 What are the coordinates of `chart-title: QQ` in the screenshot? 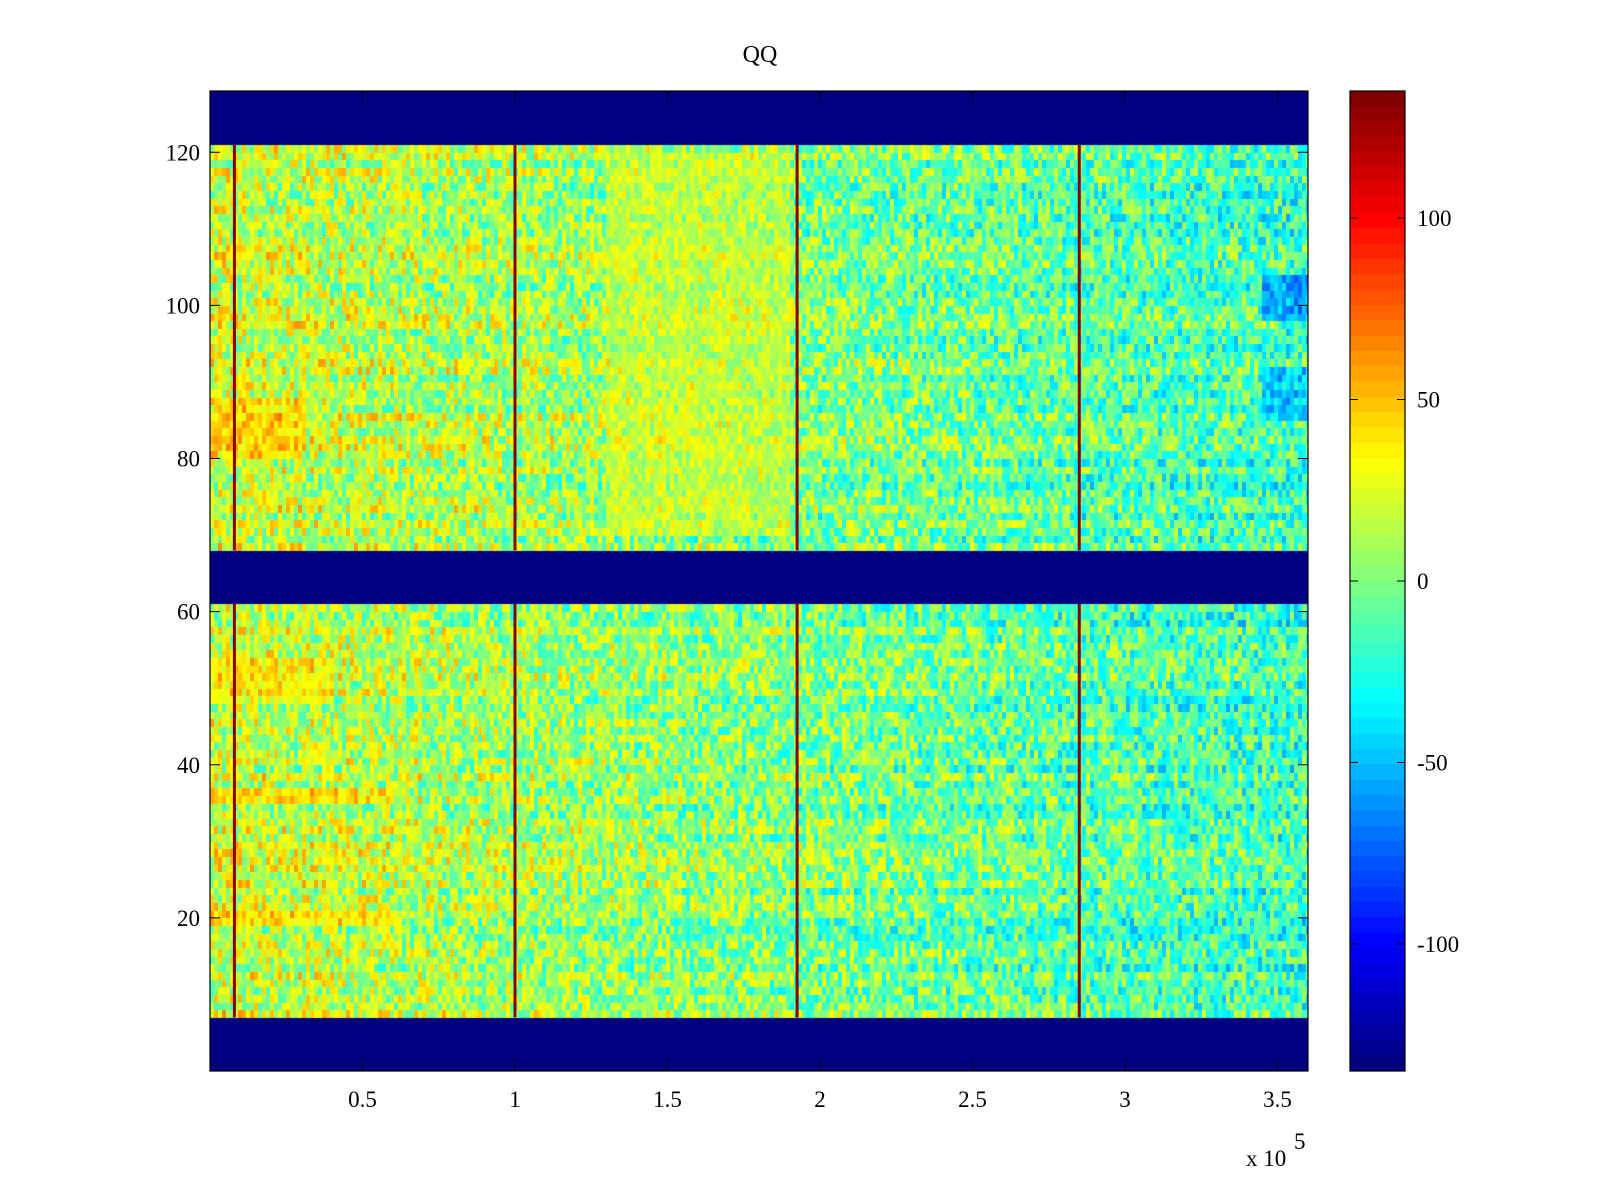 It's located at (760, 55).